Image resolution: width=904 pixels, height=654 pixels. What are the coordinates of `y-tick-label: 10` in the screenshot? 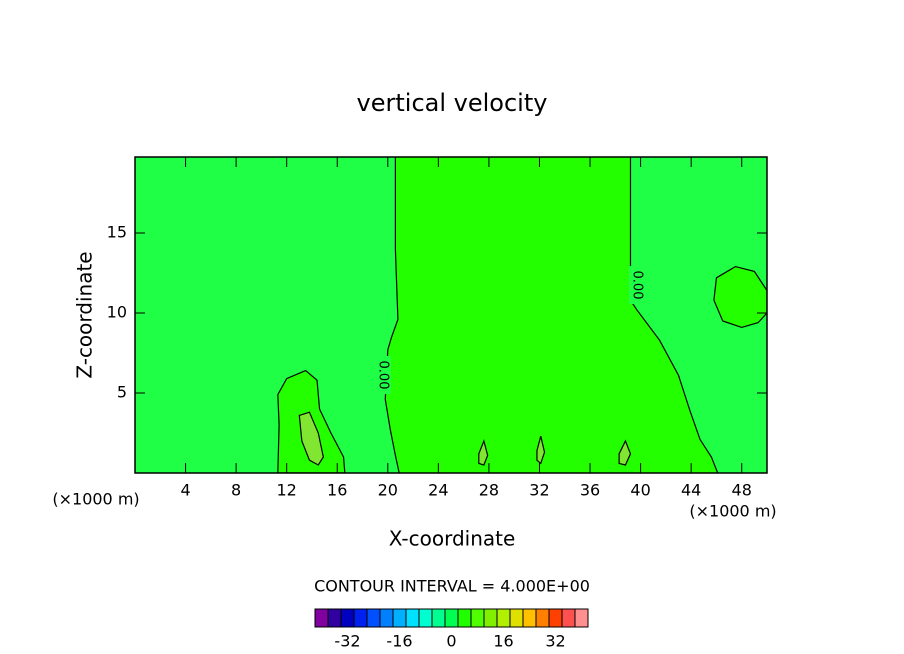 It's located at (117, 312).